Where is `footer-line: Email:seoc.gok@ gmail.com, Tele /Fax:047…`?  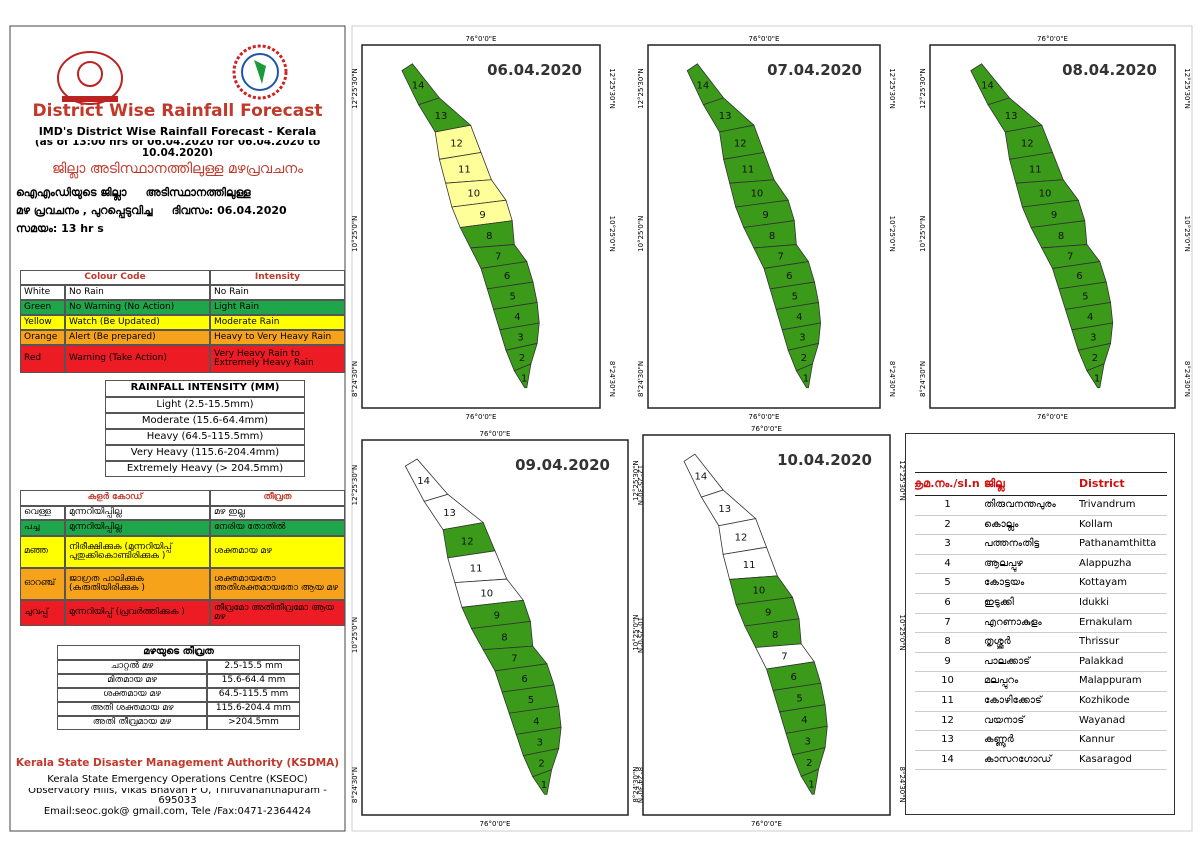
footer-line: Email:seoc.gok@ gmail.com, Tele /Fax:047… is located at coordinates (177, 811).